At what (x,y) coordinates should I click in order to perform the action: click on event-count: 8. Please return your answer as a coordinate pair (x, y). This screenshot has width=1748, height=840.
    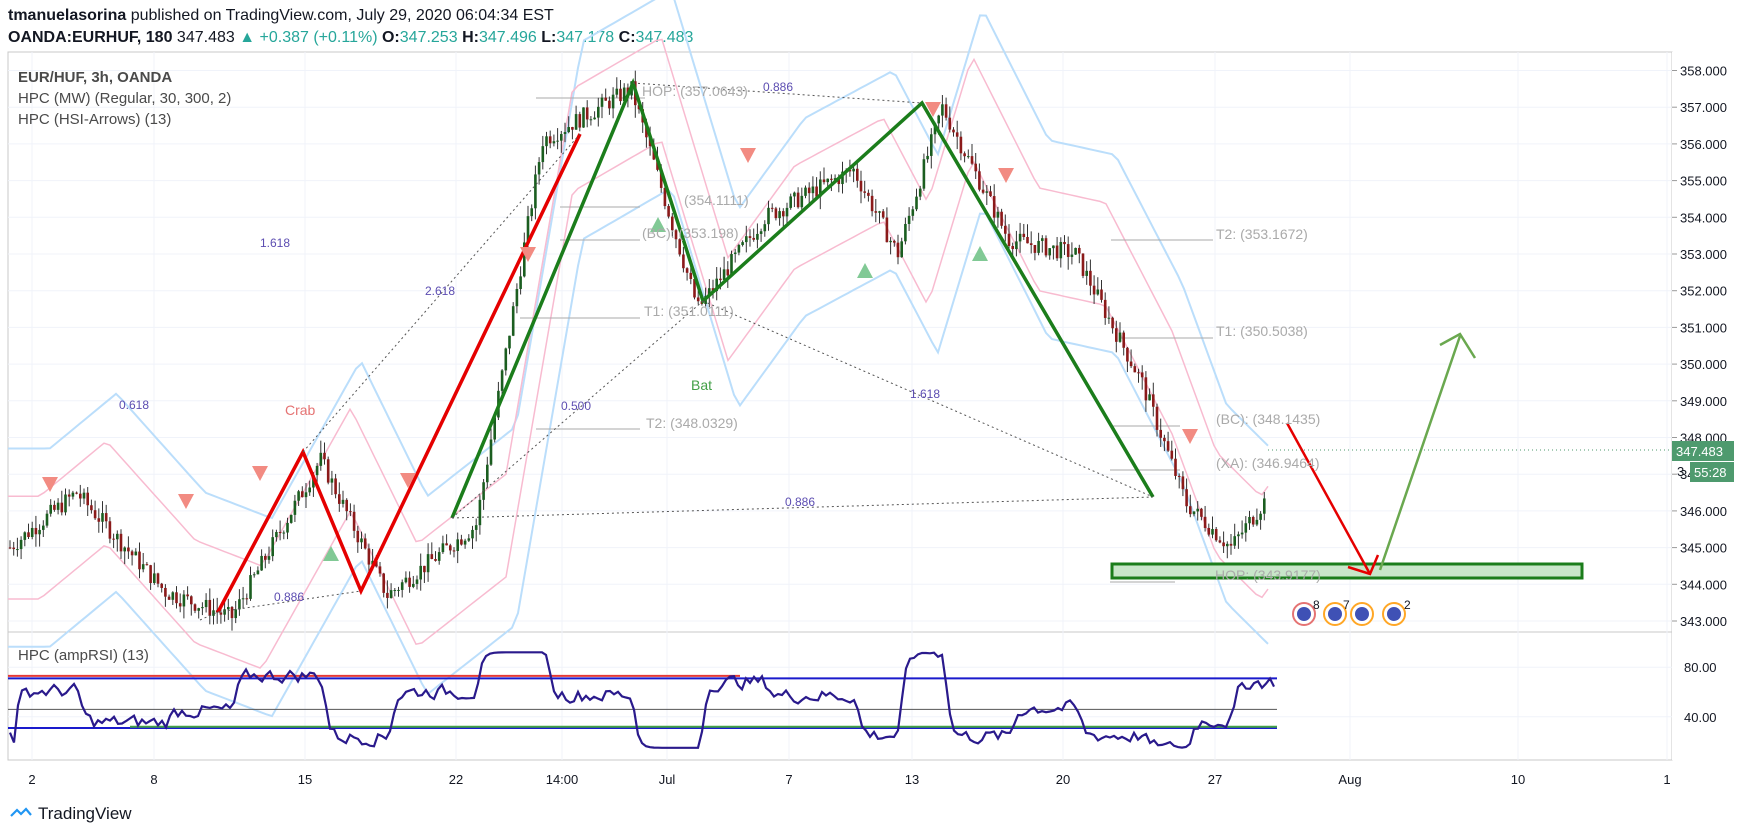
    Looking at the image, I should click on (1316, 605).